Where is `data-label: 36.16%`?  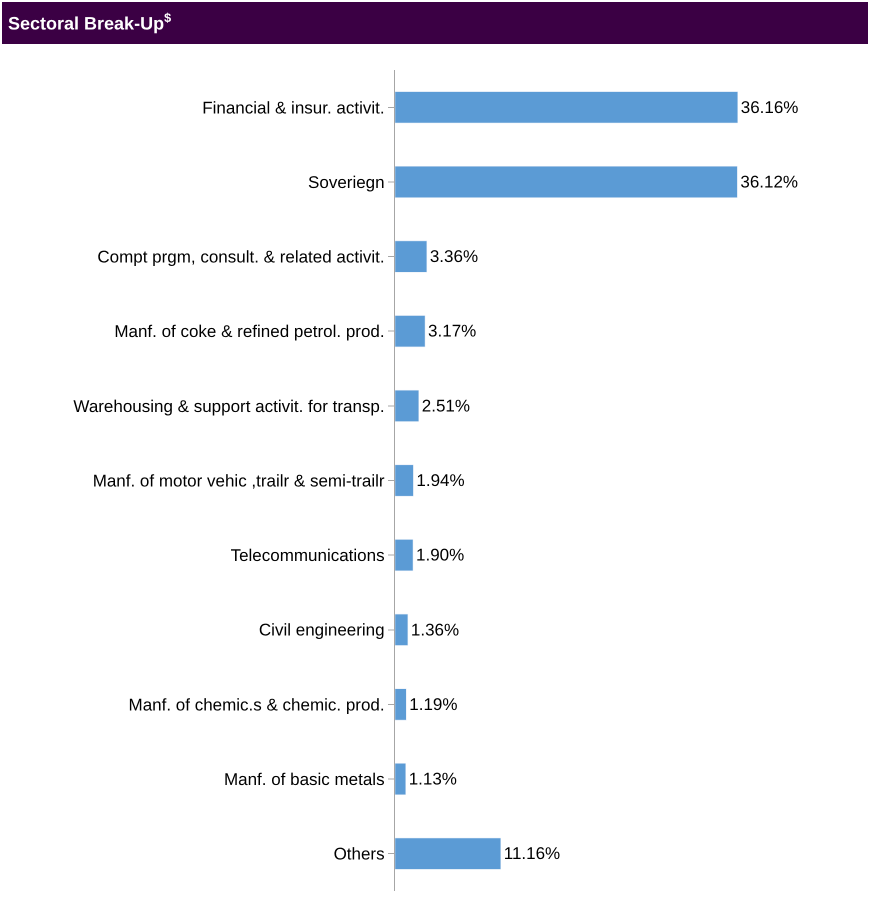 data-label: 36.16% is located at coordinates (769, 107).